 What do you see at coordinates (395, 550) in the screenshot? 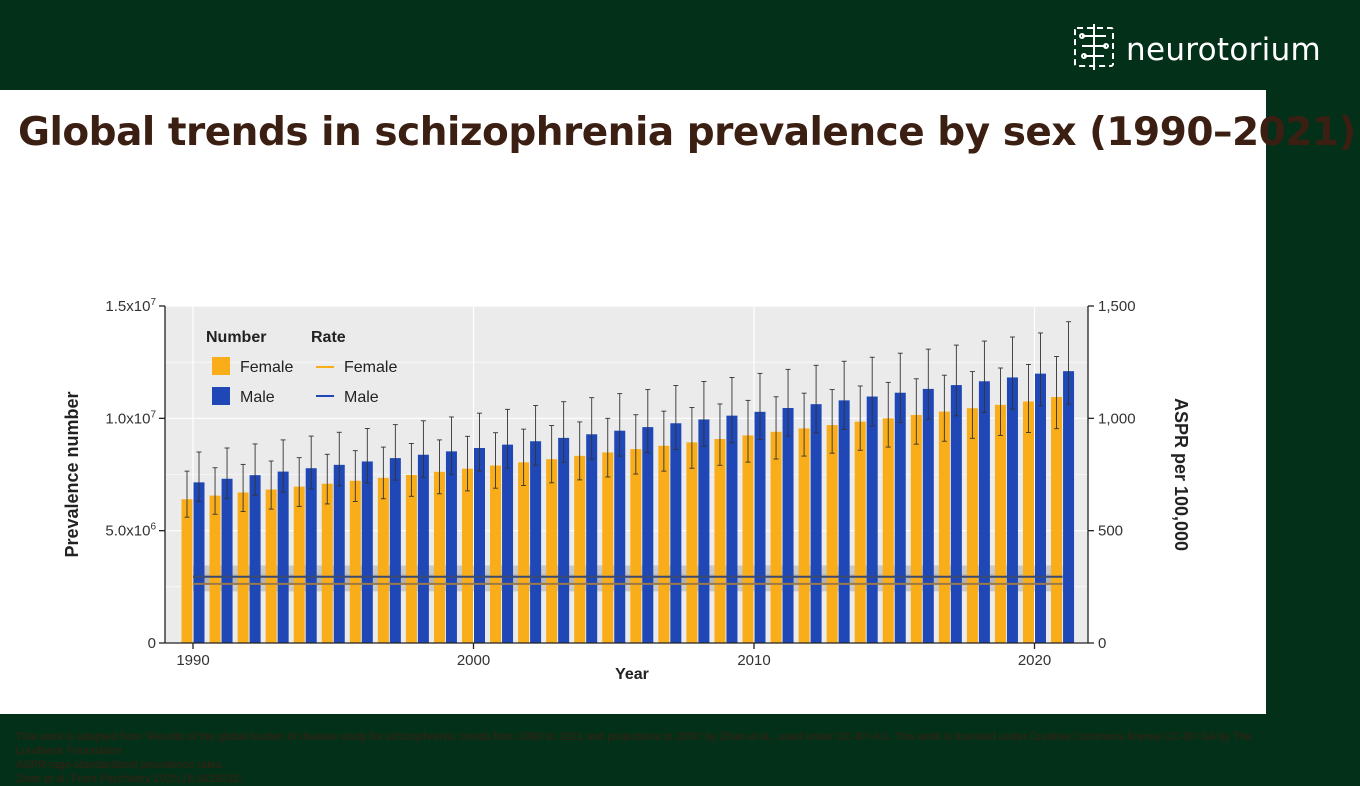
I see `bar-male-1997` at bounding box center [395, 550].